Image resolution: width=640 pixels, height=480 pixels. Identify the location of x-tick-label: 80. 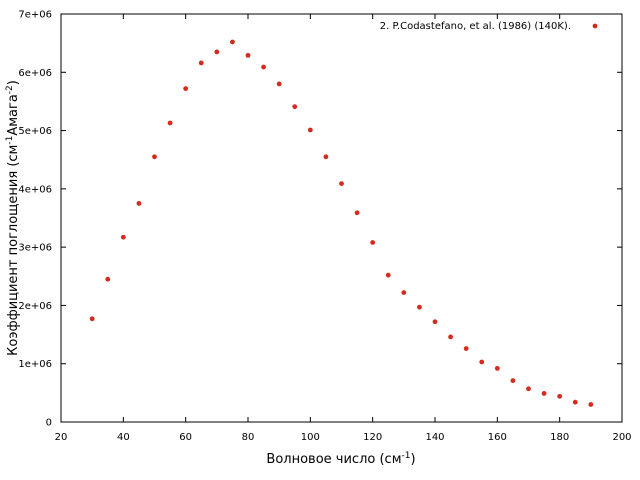
(248, 437).